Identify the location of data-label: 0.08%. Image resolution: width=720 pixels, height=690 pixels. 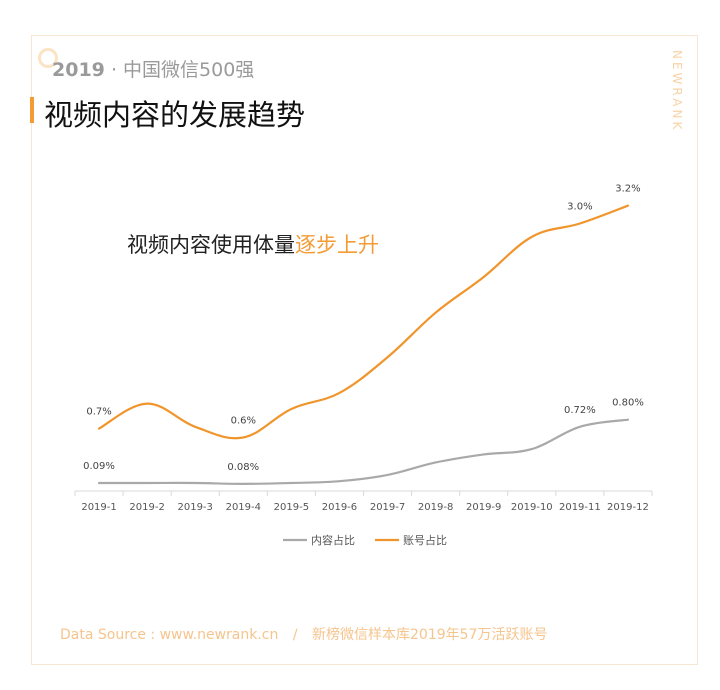
(243, 467).